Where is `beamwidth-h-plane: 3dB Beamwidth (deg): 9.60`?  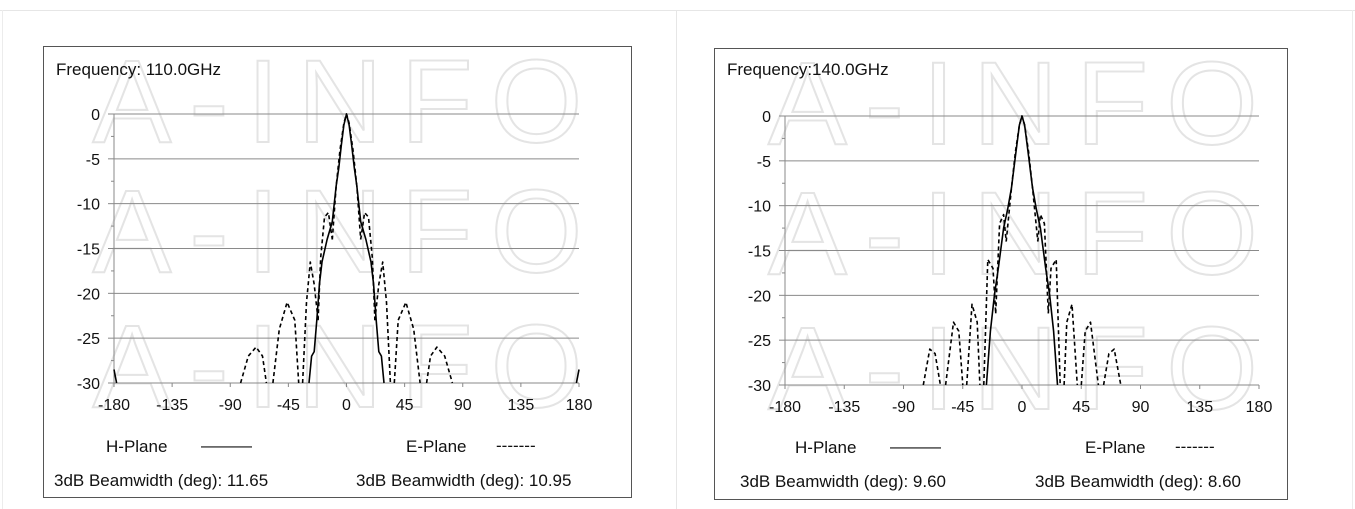 beamwidth-h-plane: 3dB Beamwidth (deg): 9.60 is located at coordinates (843, 481).